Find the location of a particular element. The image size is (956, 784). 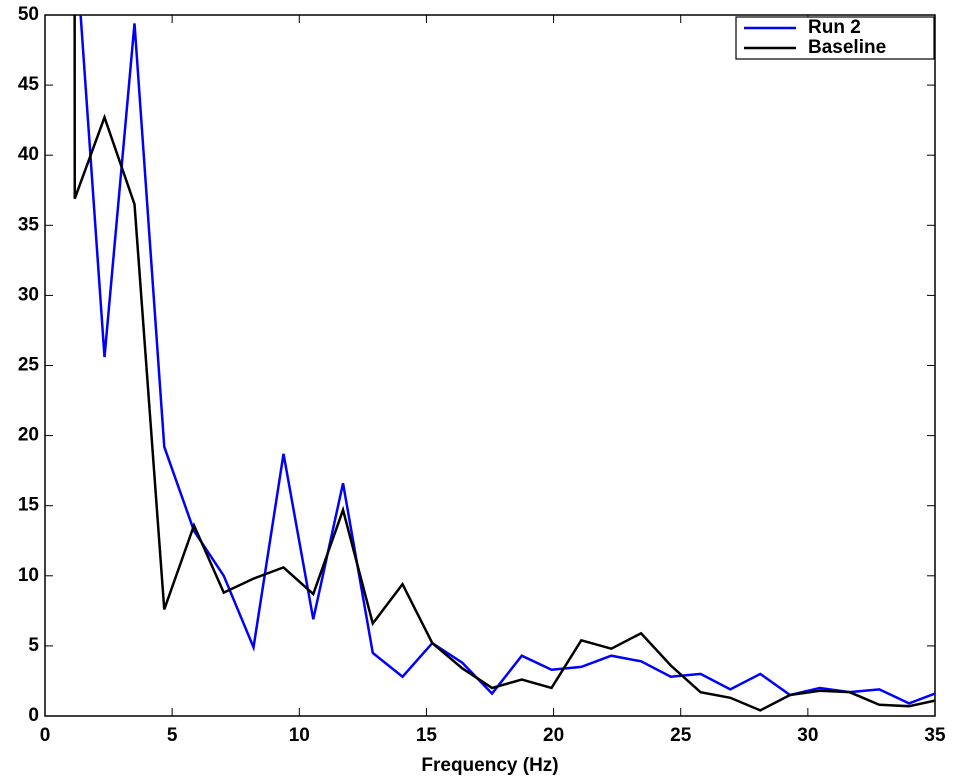

y-tick-label: 25 is located at coordinates (29, 365).